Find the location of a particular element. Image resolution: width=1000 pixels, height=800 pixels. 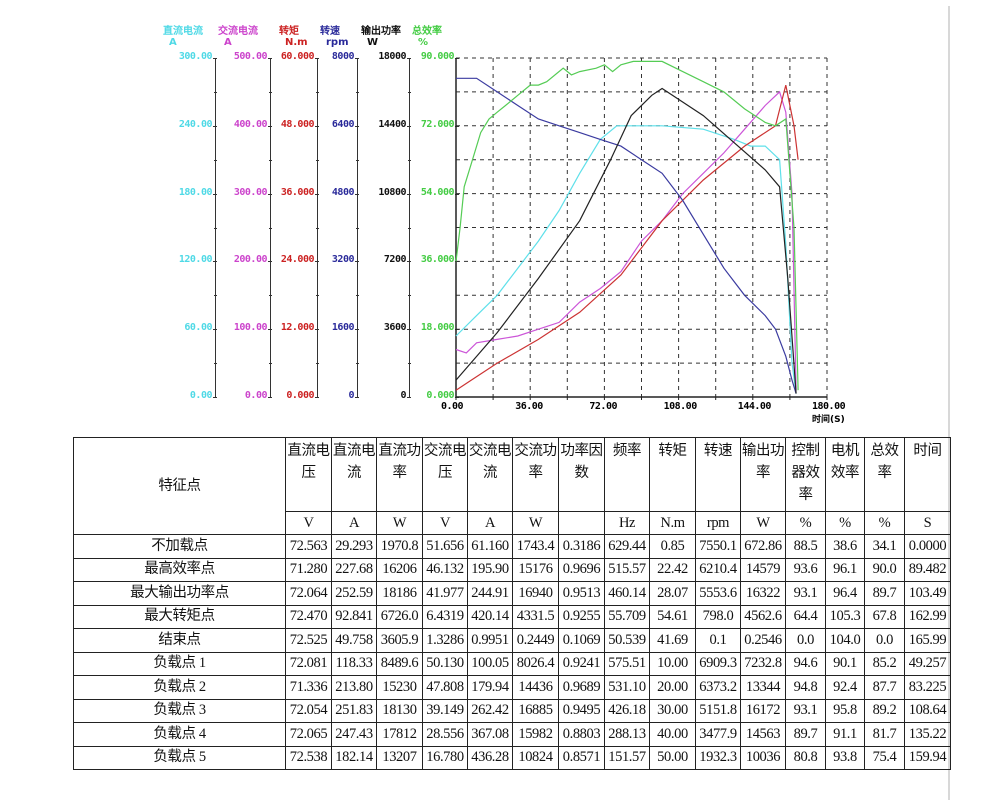

y-tick-label: 18.000 is located at coordinates (437, 328).